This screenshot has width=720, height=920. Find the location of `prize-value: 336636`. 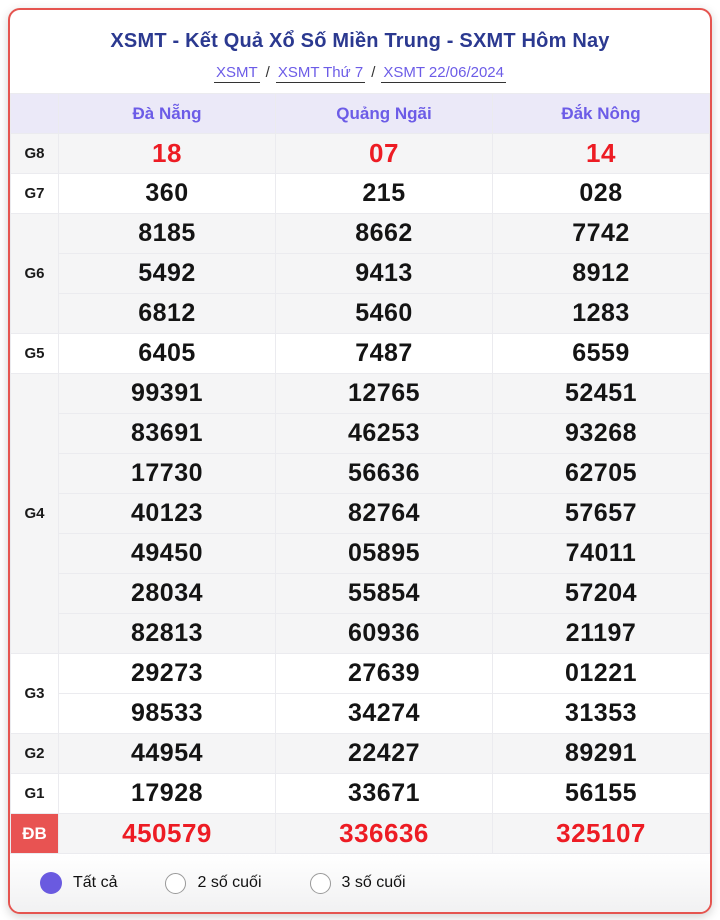

prize-value: 336636 is located at coordinates (384, 833).